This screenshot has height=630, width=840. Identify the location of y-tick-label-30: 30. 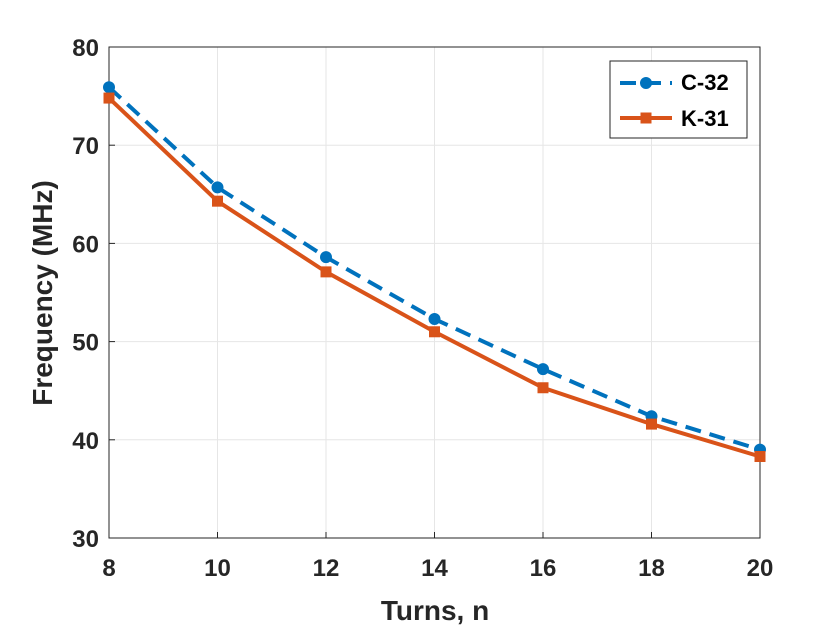
(85, 539).